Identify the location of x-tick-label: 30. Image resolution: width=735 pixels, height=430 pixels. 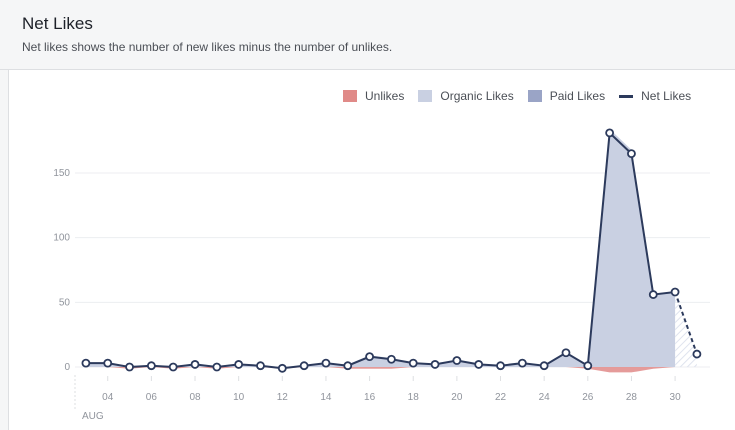
(676, 397).